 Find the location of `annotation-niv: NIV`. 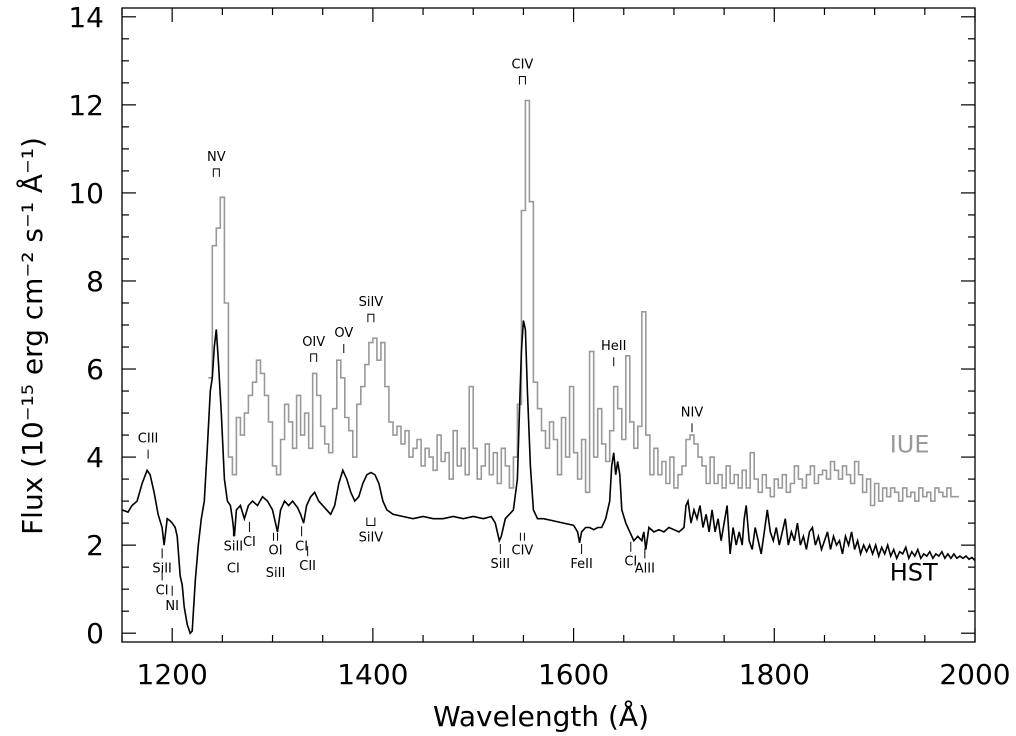

annotation-niv: NIV is located at coordinates (692, 419).